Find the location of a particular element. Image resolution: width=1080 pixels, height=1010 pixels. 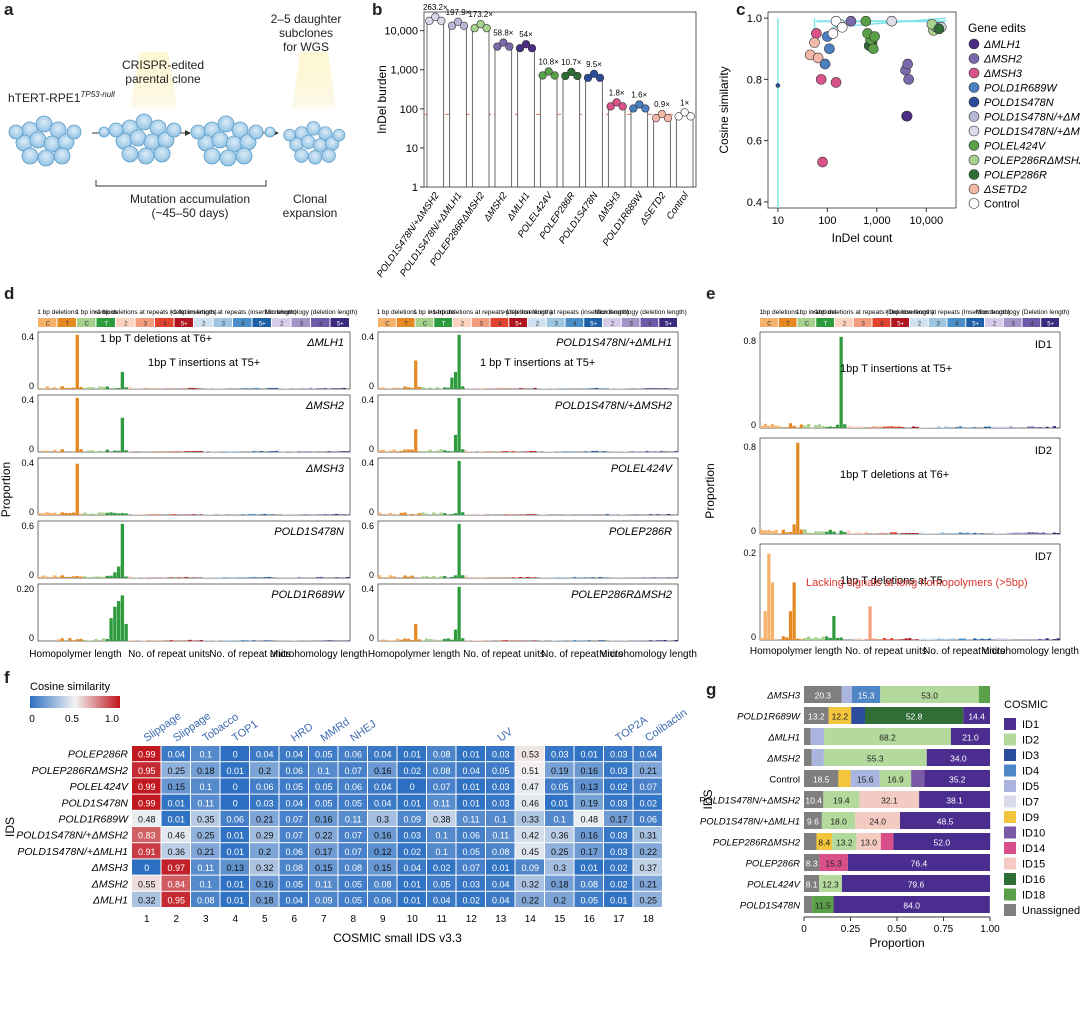

category-color-key is located at coordinates (630, 322).